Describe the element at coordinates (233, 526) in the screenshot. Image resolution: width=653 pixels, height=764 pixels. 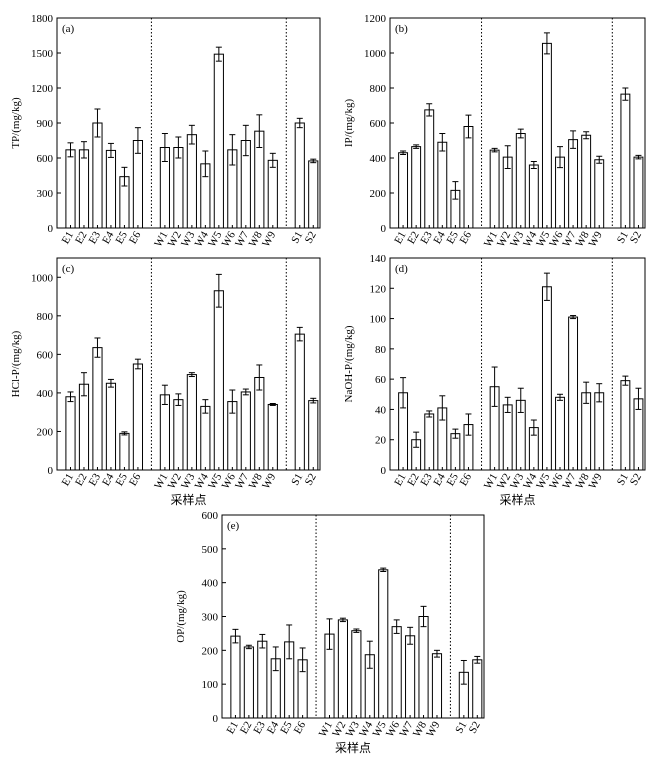
I see `panel-label: (e)` at that location.